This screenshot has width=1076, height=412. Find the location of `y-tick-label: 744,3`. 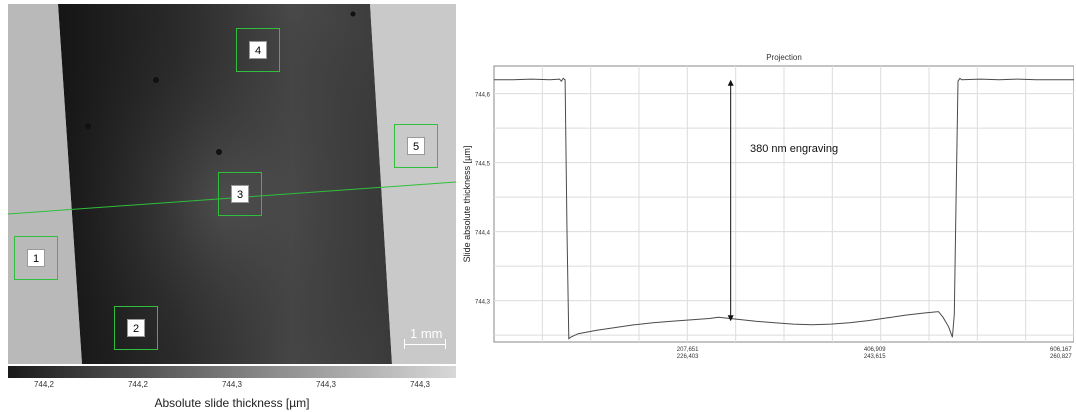

y-tick-label: 744,3 is located at coordinates (483, 303).